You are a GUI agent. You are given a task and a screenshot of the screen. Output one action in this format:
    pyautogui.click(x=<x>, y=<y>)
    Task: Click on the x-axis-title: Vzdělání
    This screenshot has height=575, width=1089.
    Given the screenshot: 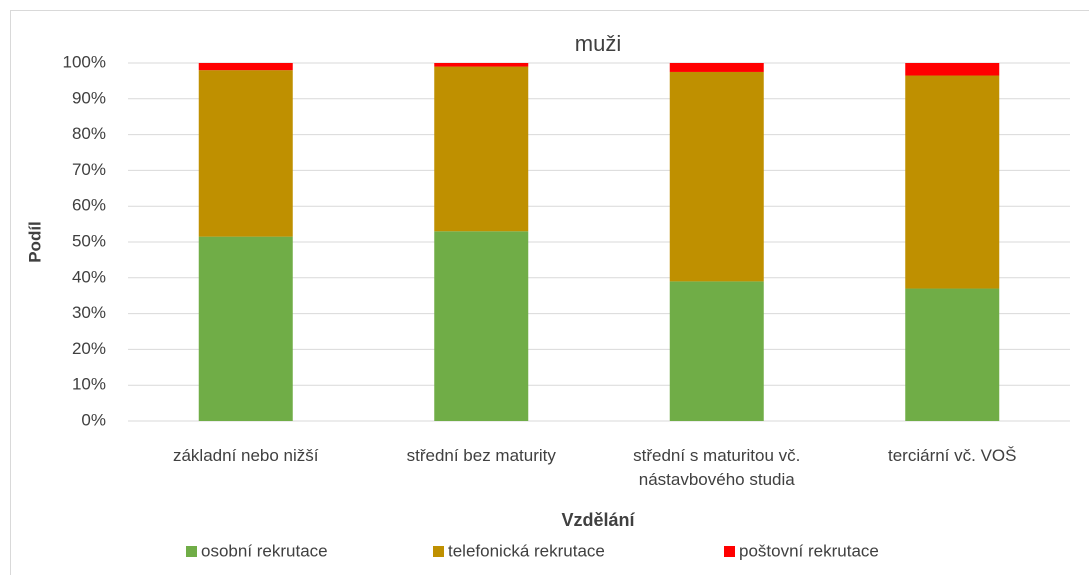 What is the action you would take?
    pyautogui.click(x=598, y=520)
    